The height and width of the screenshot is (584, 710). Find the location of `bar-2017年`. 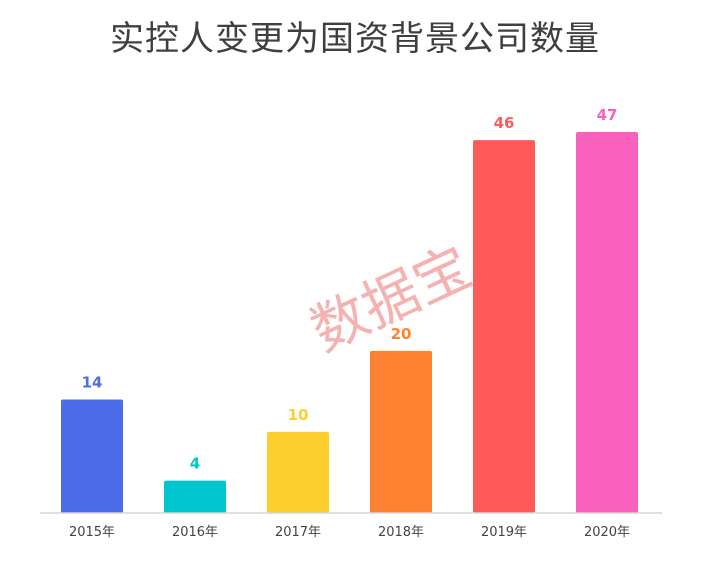

bar-2017年 is located at coordinates (298, 472).